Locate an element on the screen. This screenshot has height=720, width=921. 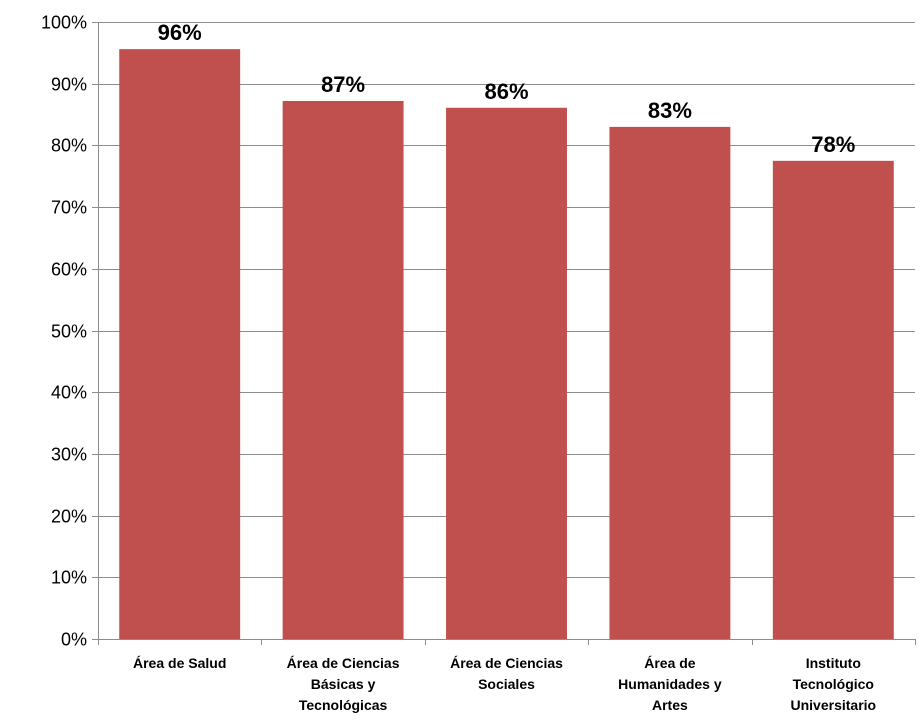
y-tick-label: 60% is located at coordinates (69, 270).